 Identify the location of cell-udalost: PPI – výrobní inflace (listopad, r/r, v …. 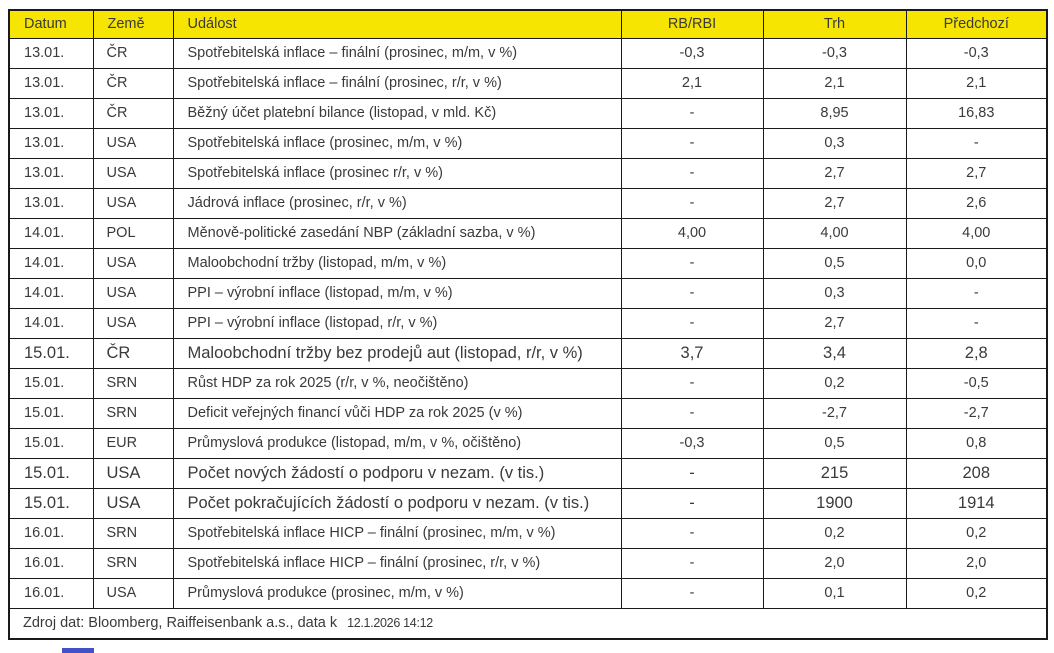
(397, 323).